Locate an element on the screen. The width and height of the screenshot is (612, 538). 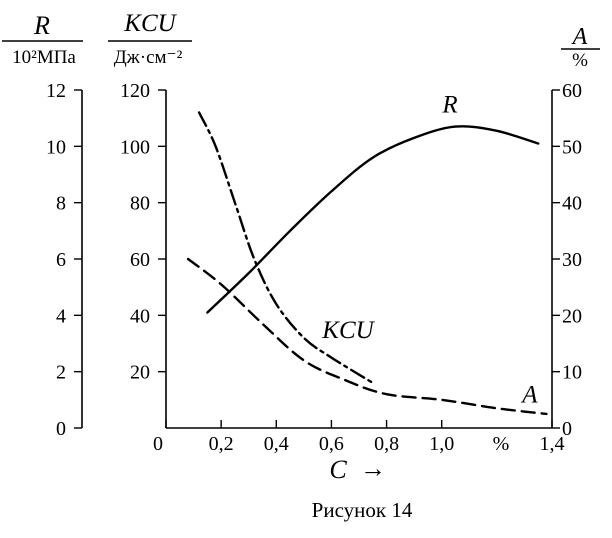
kcu-tick-label: 40 is located at coordinates (140, 316).